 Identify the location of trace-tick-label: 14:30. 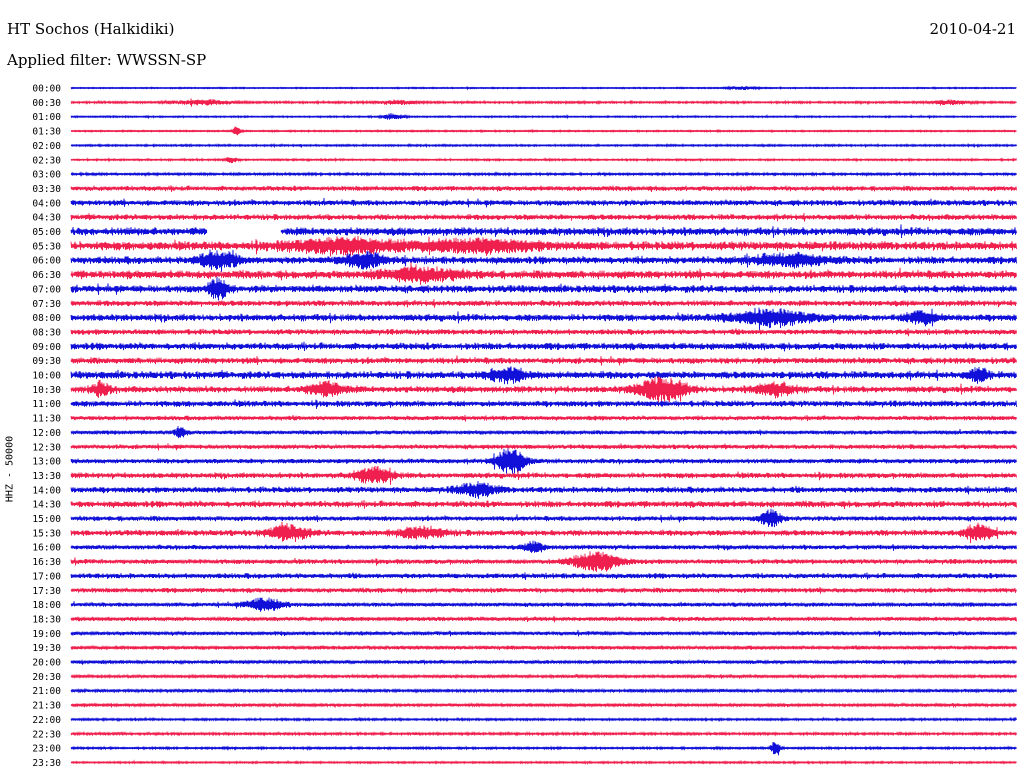
(46, 505).